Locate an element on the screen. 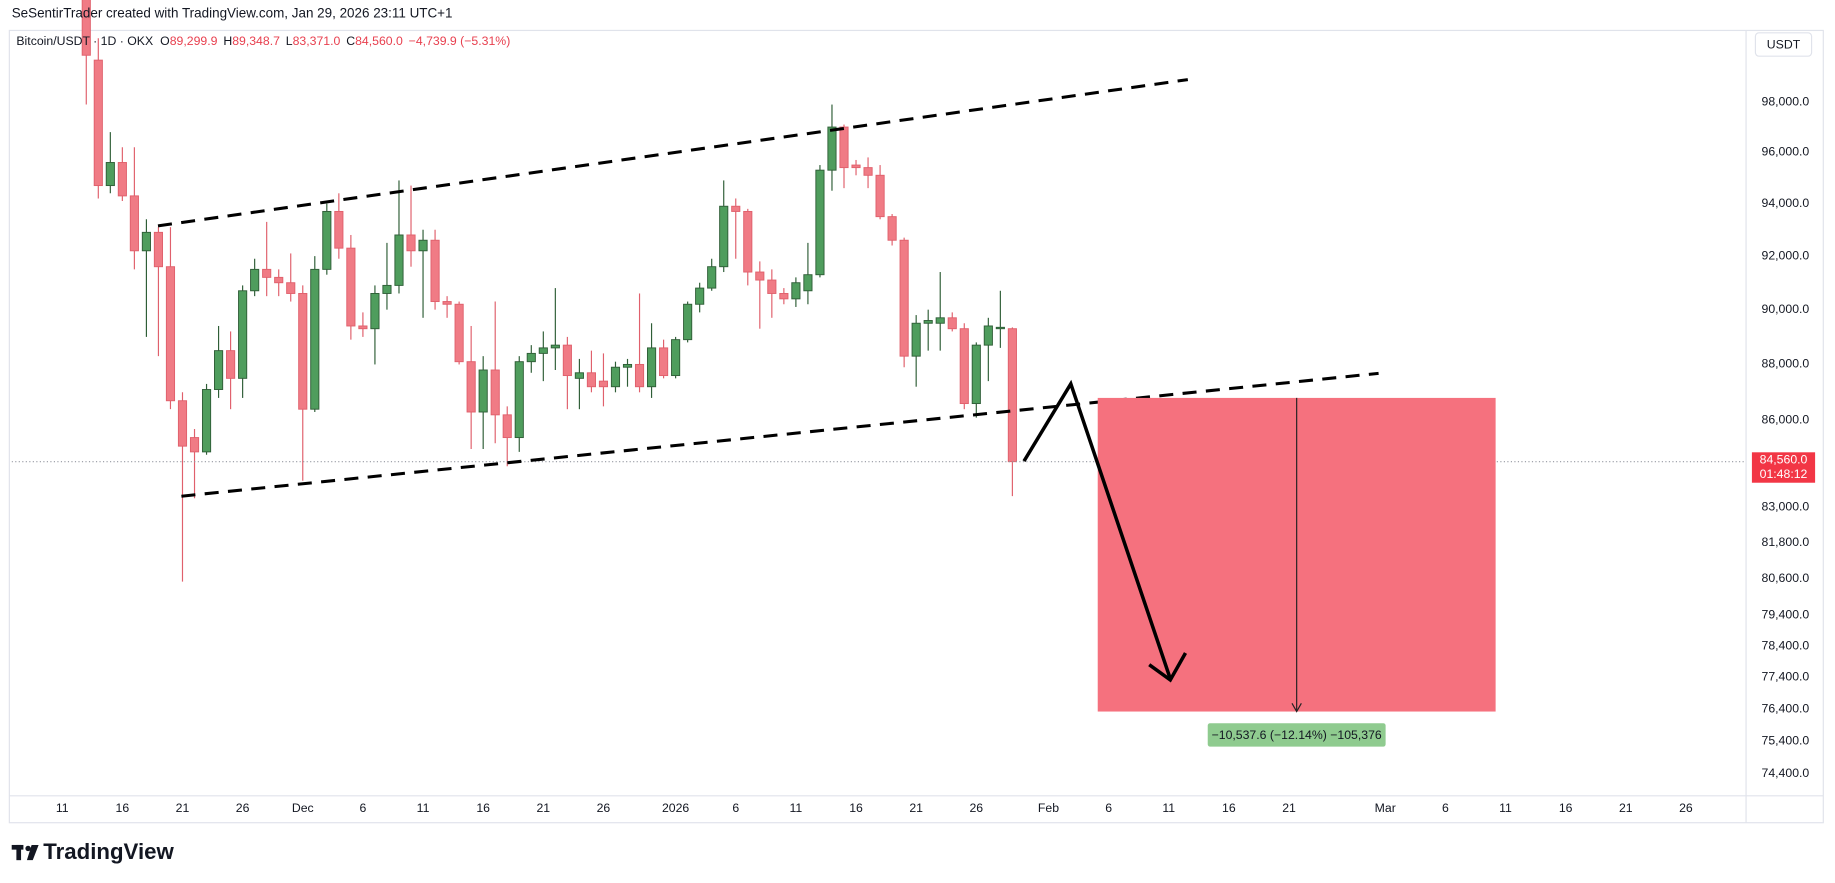  y-tick-label: 92,000.0 is located at coordinates (1786, 255).